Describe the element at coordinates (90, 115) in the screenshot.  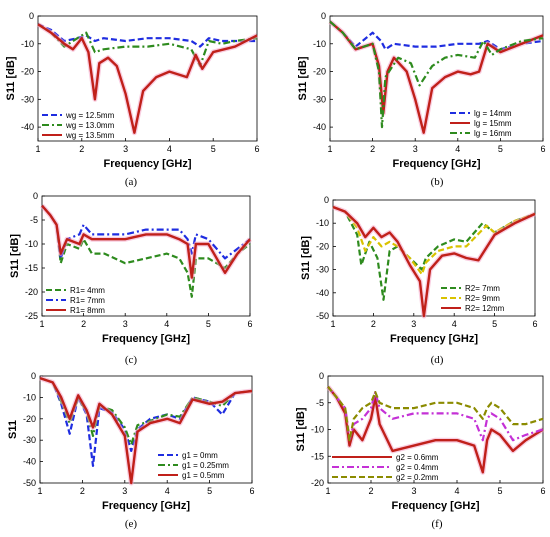
I see `legend-entry: wg = 12.5mm` at that location.